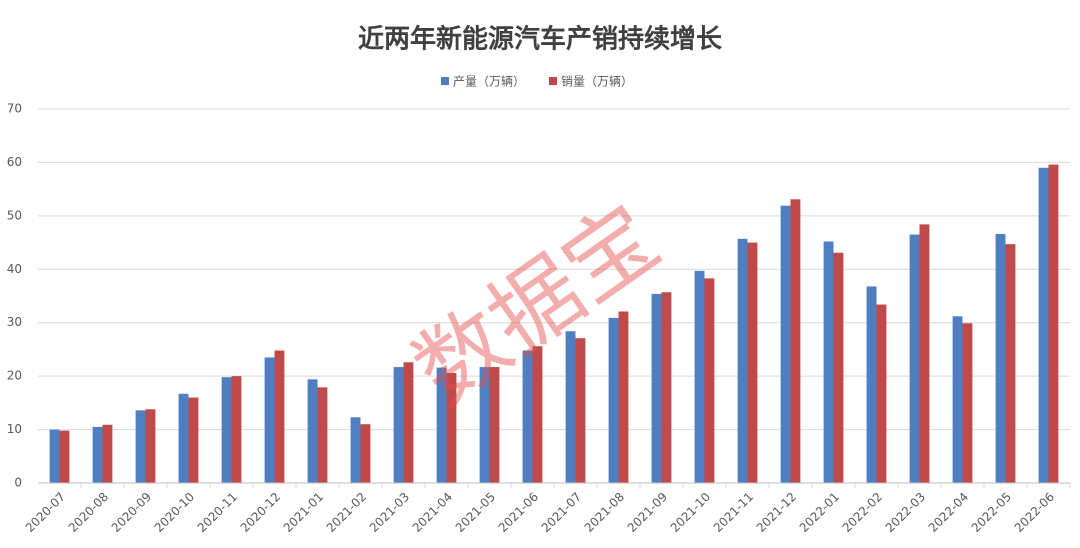 The image size is (1080, 548). I want to click on y-tick-label: 10, so click(14, 429).